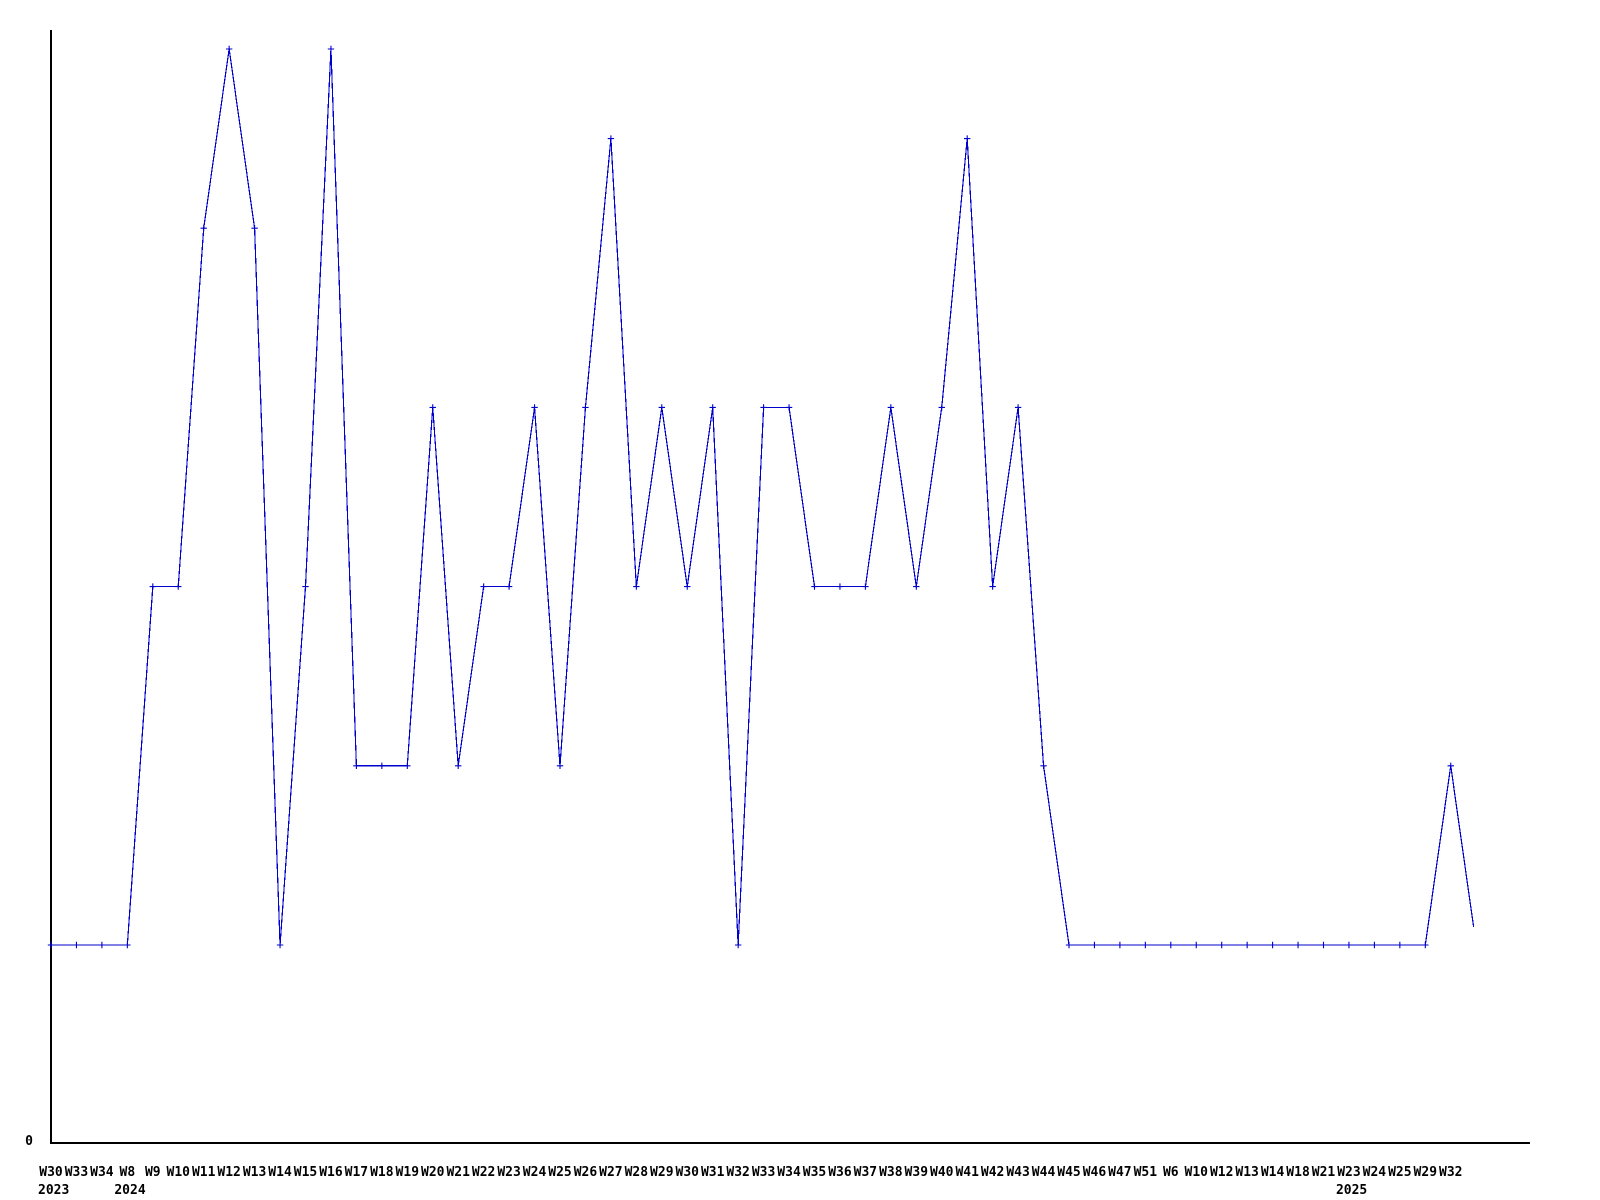 Image resolution: width=1600 pixels, height=1200 pixels. What do you see at coordinates (305, 1172) in the screenshot?
I see `x-axis-tick-label: W15` at bounding box center [305, 1172].